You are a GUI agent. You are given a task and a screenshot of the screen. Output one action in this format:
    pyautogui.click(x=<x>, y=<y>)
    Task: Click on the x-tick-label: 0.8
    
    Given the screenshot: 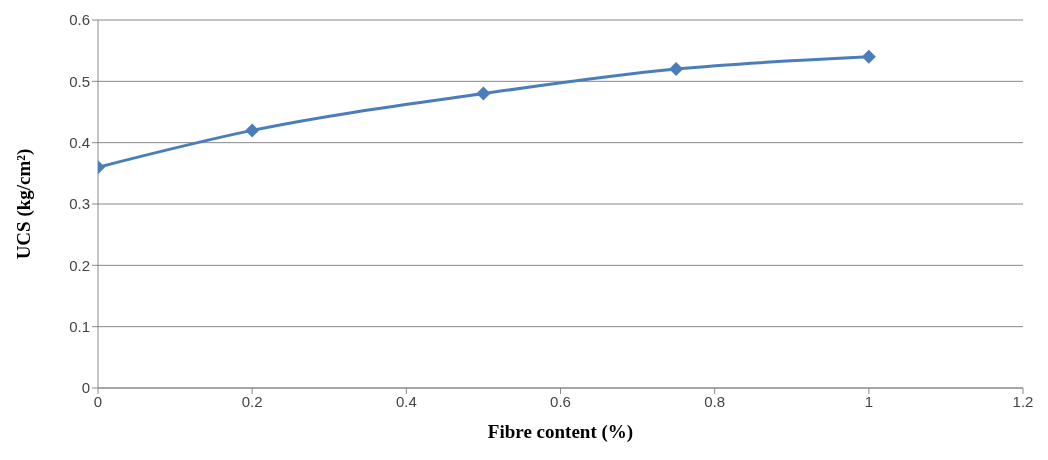 What is the action you would take?
    pyautogui.click(x=715, y=401)
    